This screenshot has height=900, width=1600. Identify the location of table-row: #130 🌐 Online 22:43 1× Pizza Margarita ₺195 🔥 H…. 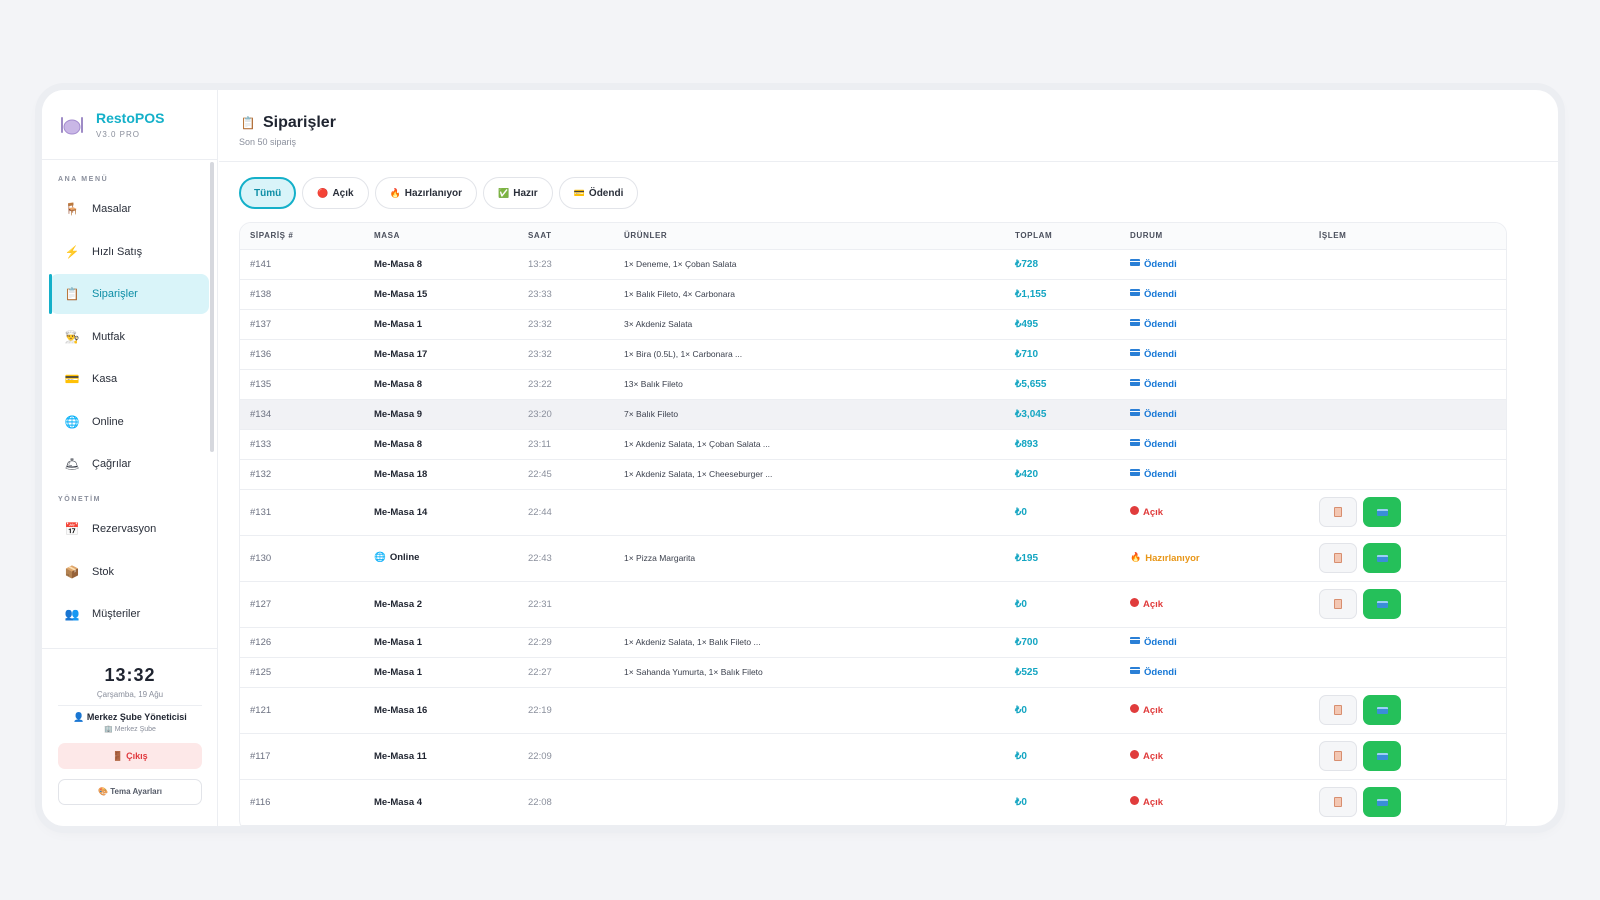
(873, 558).